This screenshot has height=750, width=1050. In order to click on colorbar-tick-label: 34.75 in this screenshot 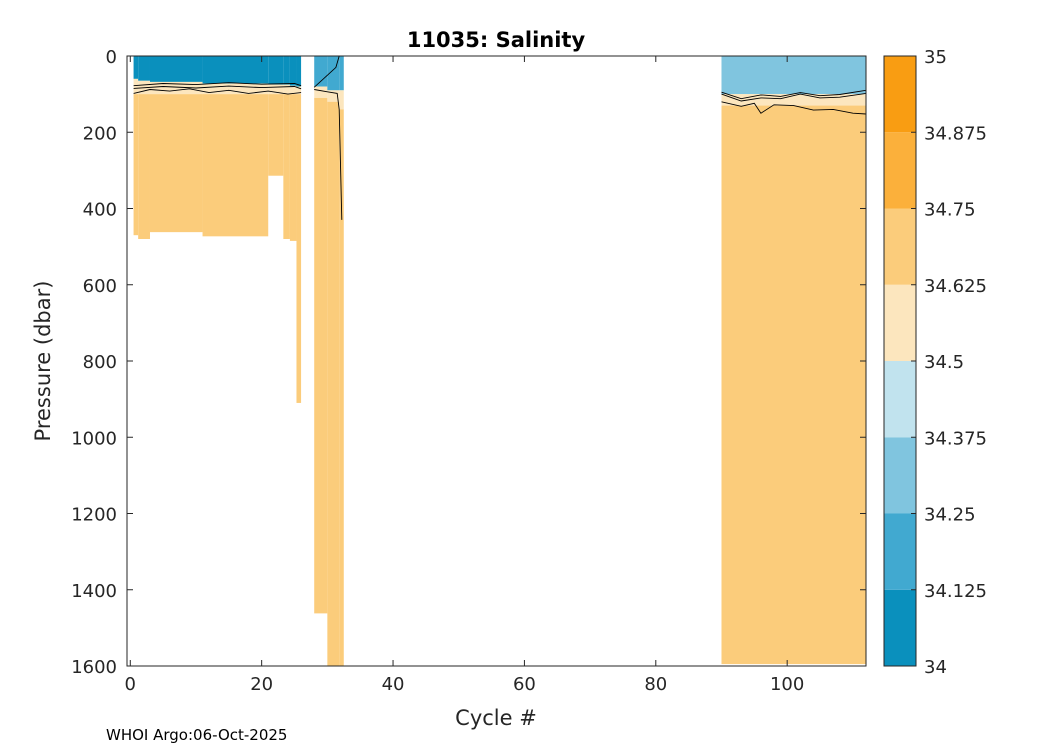, I will do `click(950, 210)`.